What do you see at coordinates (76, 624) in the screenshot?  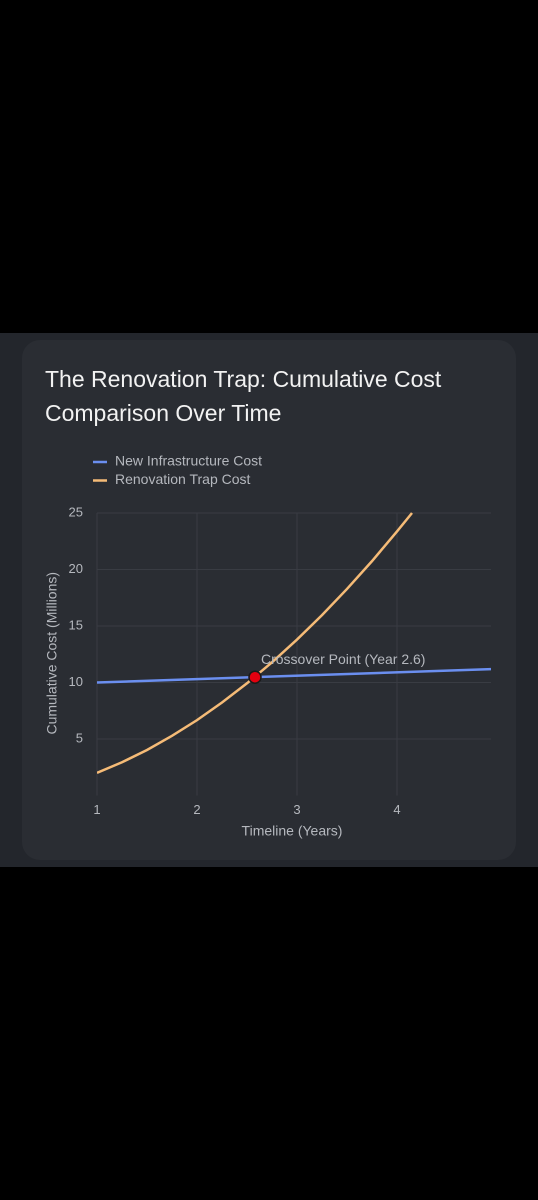 I see `y-tick-label: 15` at bounding box center [76, 624].